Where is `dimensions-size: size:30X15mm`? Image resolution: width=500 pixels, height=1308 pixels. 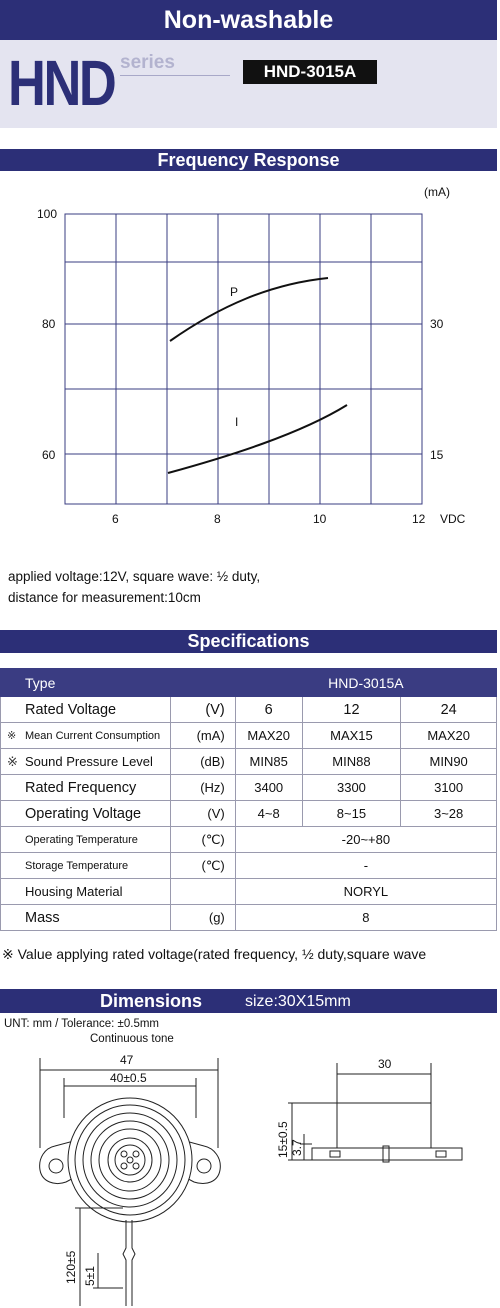 dimensions-size: size:30X15mm is located at coordinates (298, 1001).